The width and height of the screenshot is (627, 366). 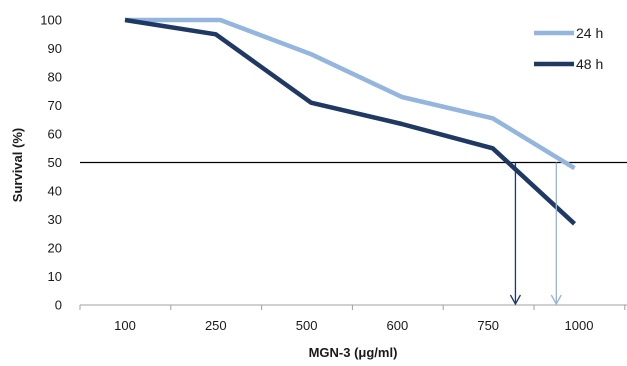 I want to click on x-tick-label: 100, so click(x=125, y=325).